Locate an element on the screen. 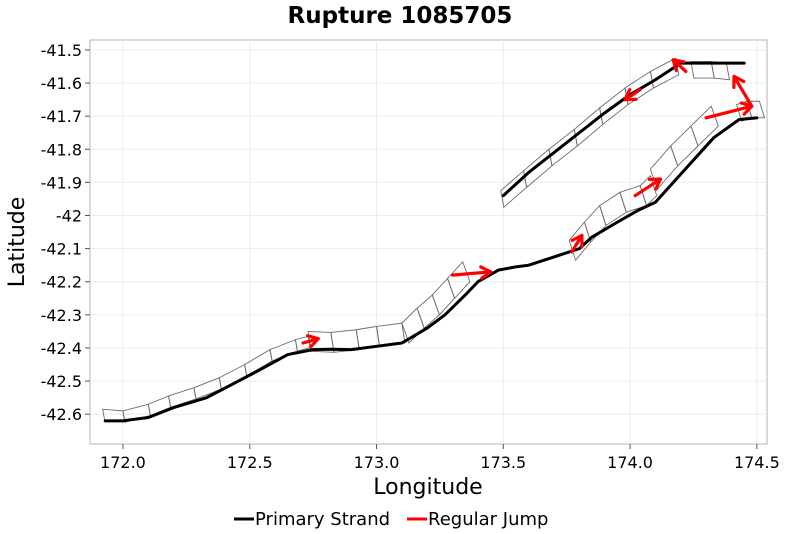 This screenshot has height=534, width=800. x-tick-label: 173.0 is located at coordinates (377, 462).